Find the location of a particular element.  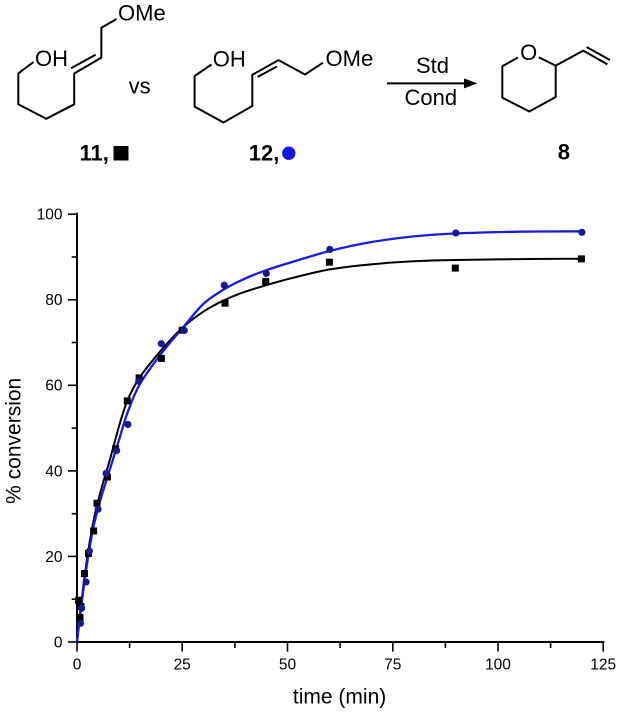

svg-text: 8 is located at coordinates (564, 152).